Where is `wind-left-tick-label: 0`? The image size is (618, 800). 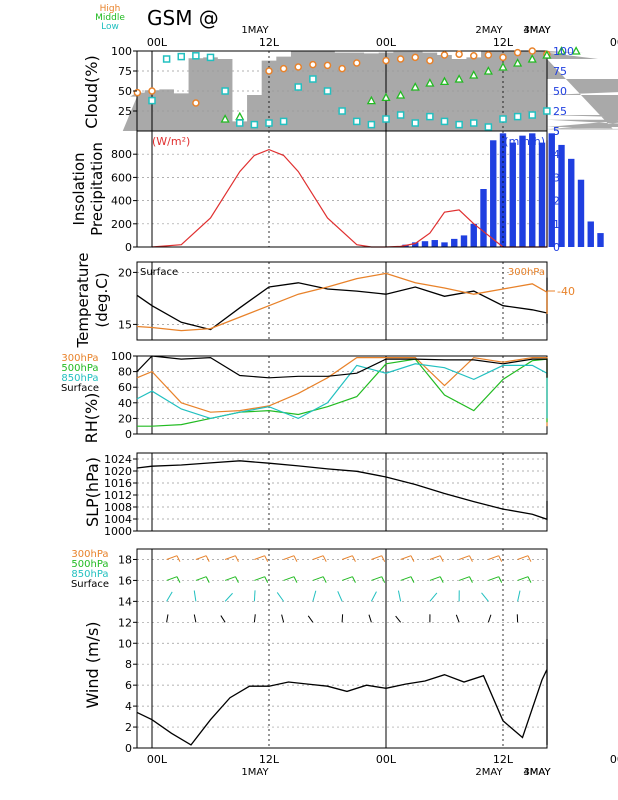 wind-left-tick-label: 0 is located at coordinates (128, 748).